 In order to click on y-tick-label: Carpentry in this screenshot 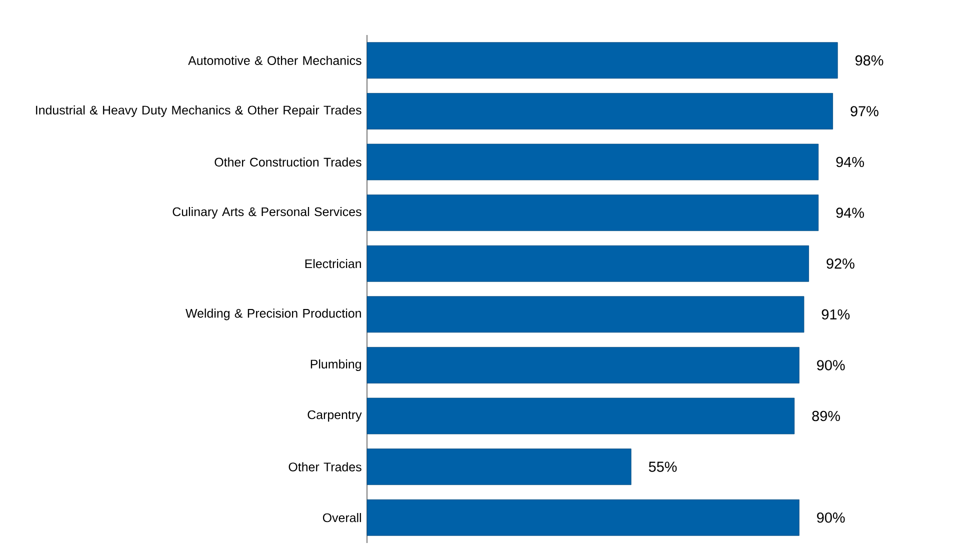, I will do `click(335, 416)`.